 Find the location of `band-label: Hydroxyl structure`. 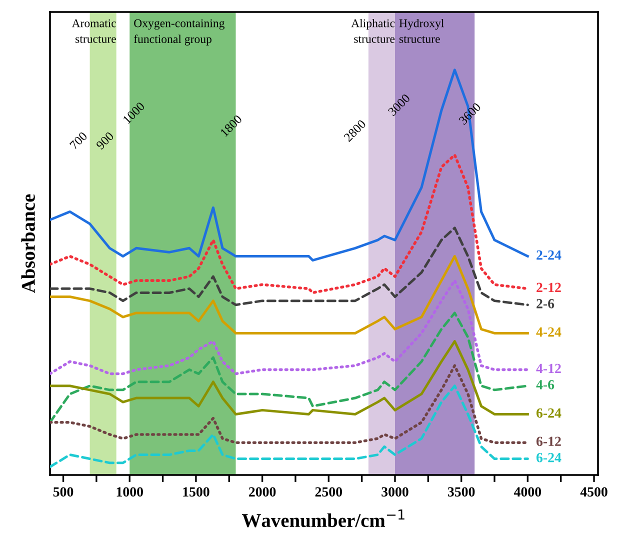

band-label: Hydroxyl structure is located at coordinates (421, 30).